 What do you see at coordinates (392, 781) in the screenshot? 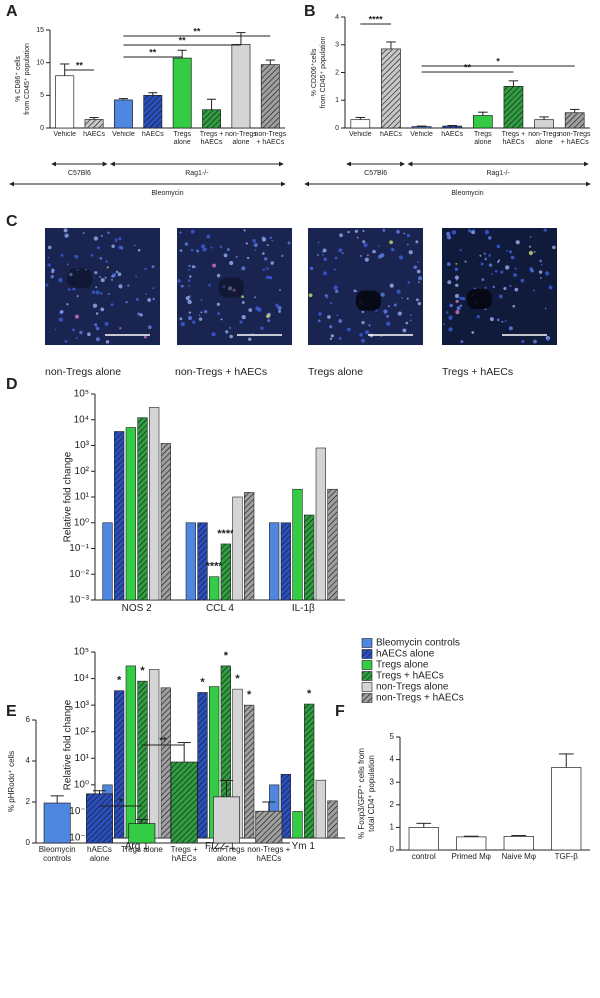
I see `y-tick-label: 3` at bounding box center [392, 781].